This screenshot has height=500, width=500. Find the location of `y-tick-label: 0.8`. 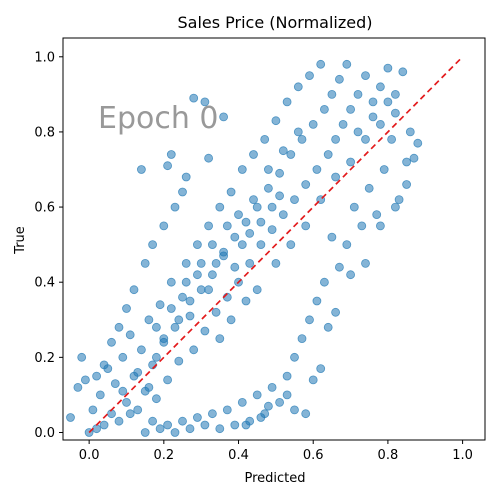

y-tick-label: 0.8 is located at coordinates (44, 132).